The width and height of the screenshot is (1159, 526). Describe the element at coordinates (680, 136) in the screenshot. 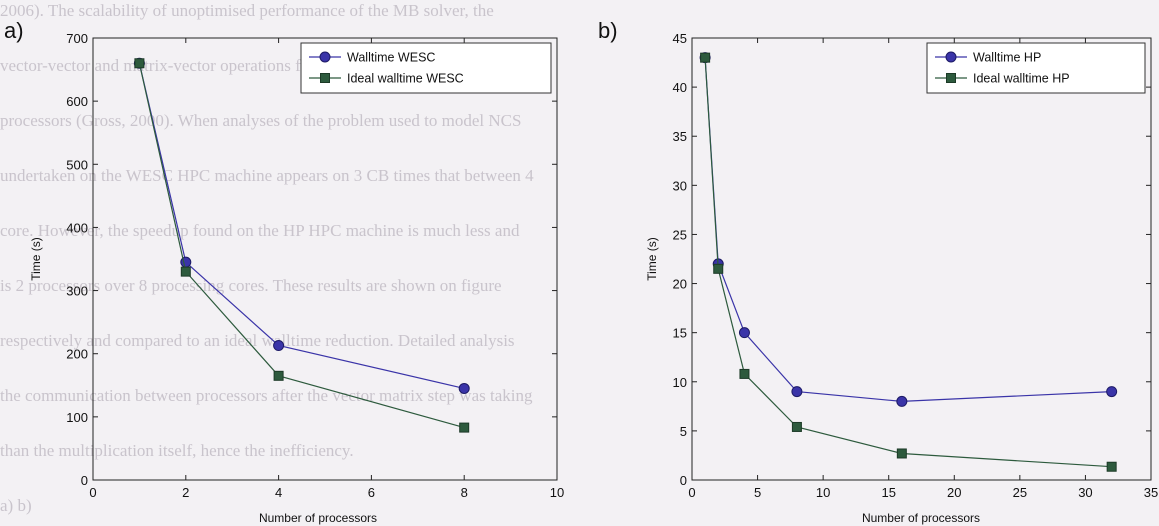

I see `y-tick-label: 35` at that location.